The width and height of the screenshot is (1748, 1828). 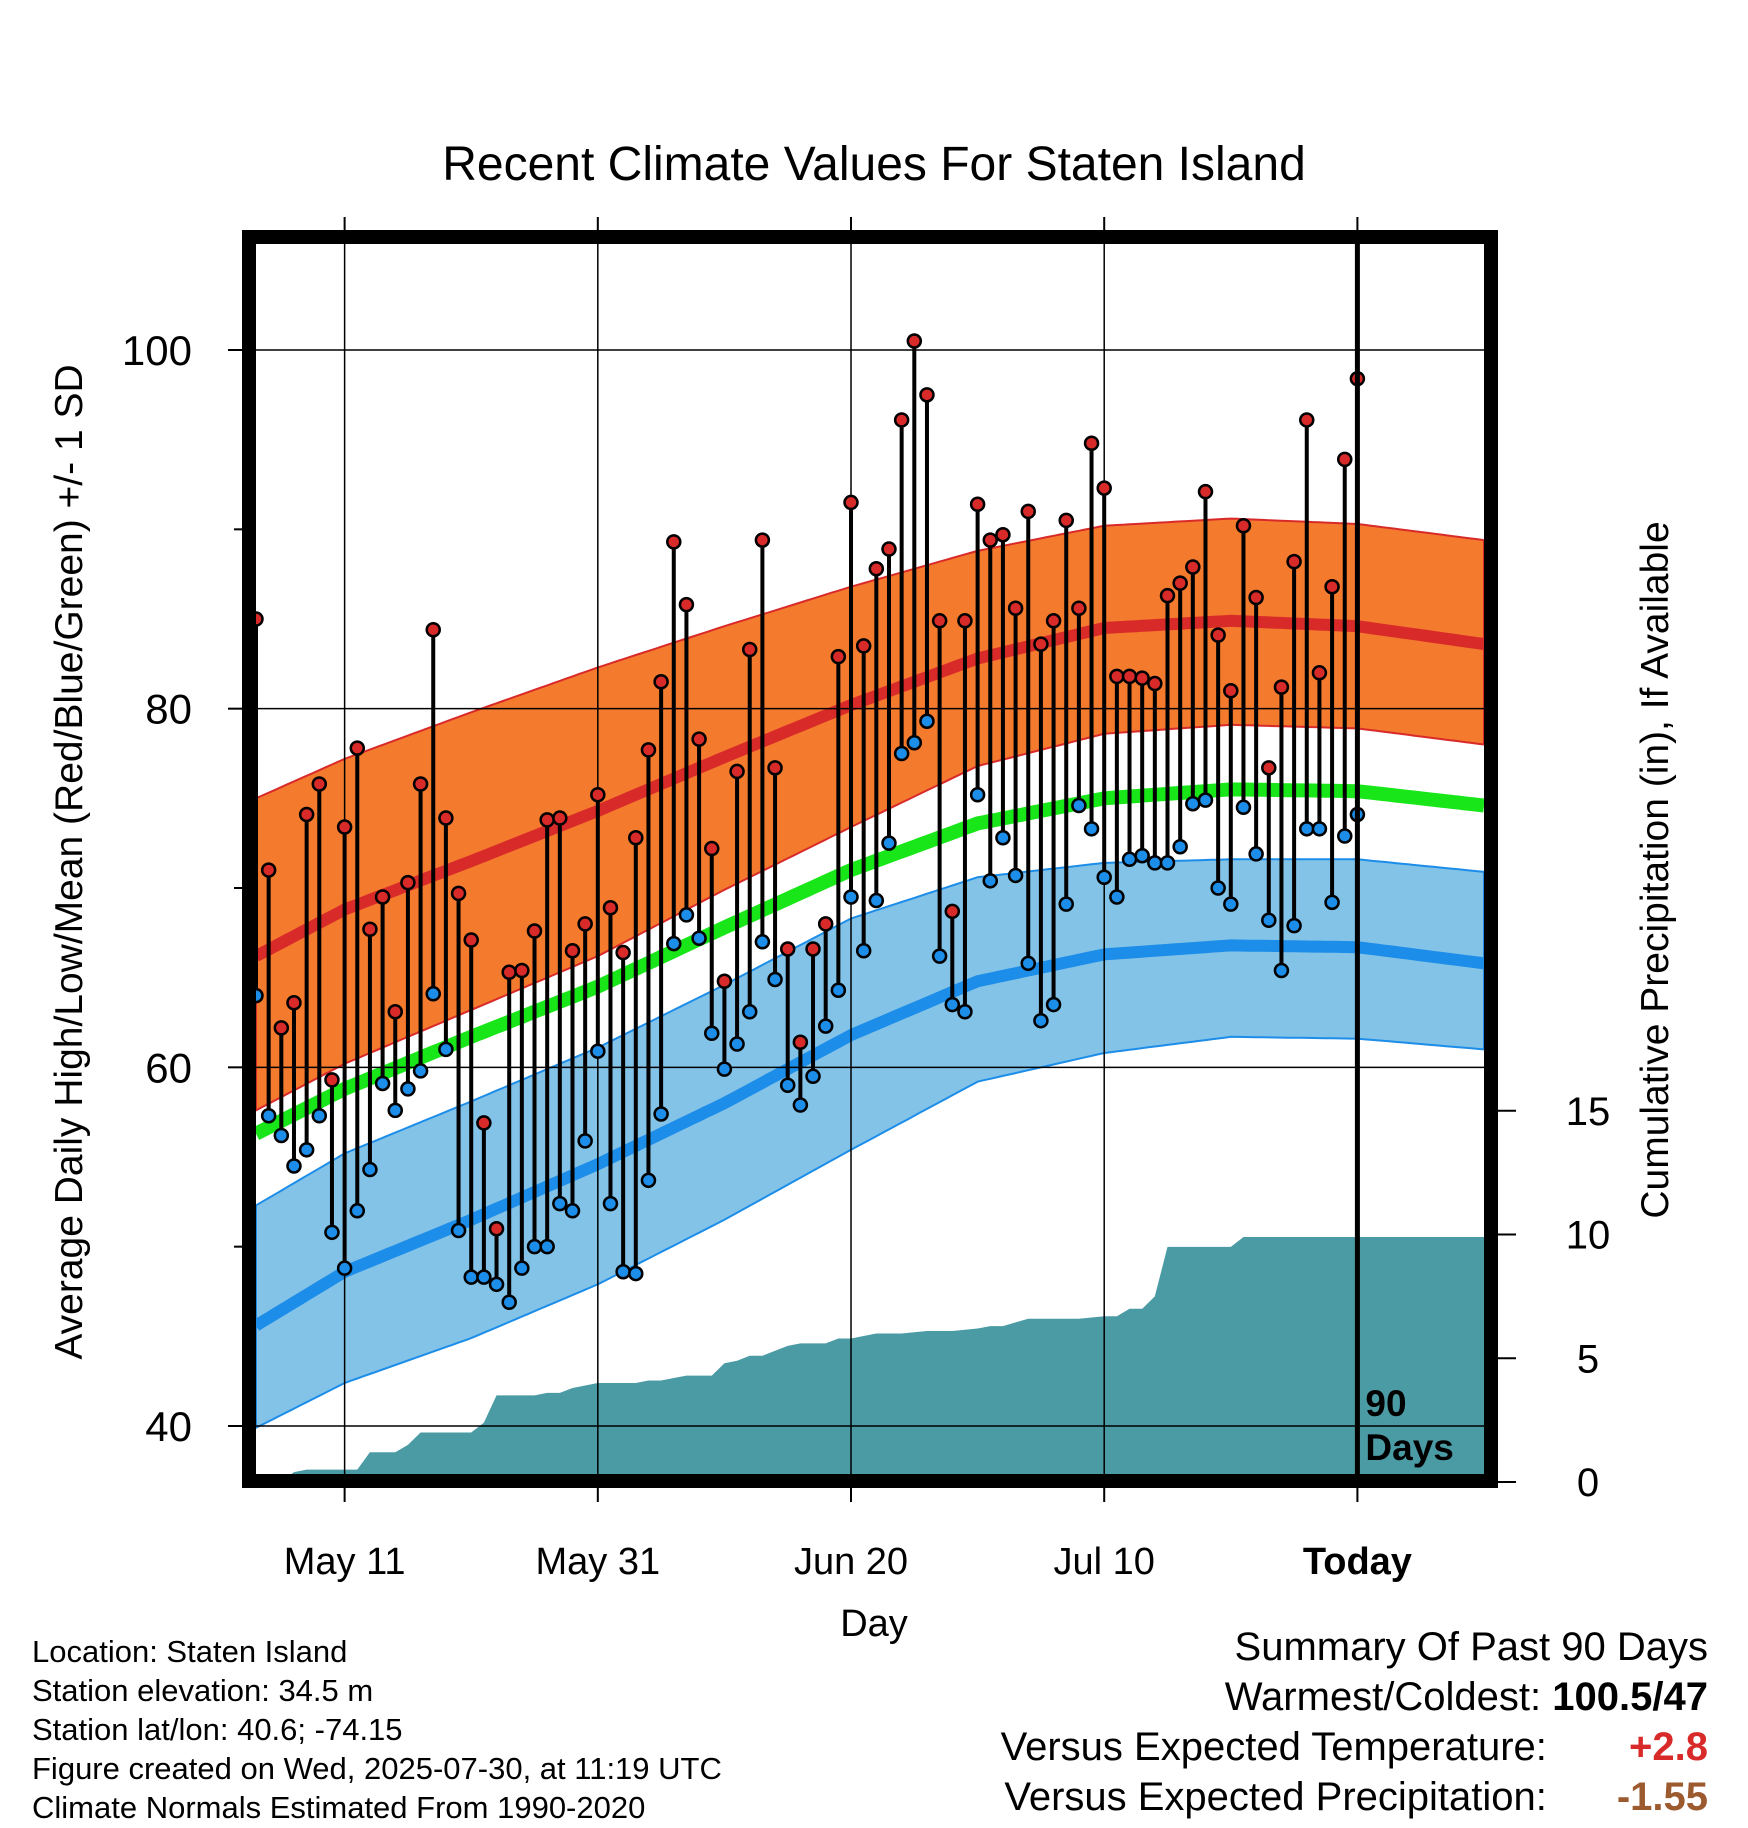 What do you see at coordinates (1588, 1236) in the screenshot?
I see `y2-tick-label: 10` at bounding box center [1588, 1236].